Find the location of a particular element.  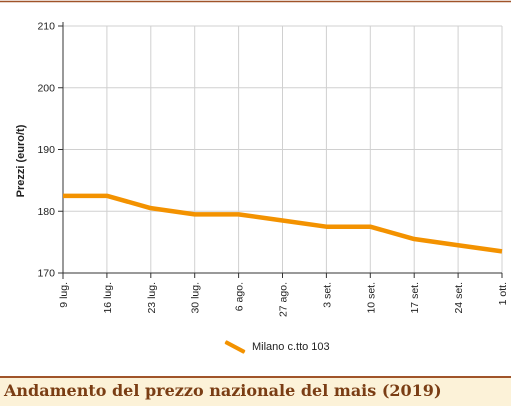

x-tick-label: 3 set. is located at coordinates (327, 295).